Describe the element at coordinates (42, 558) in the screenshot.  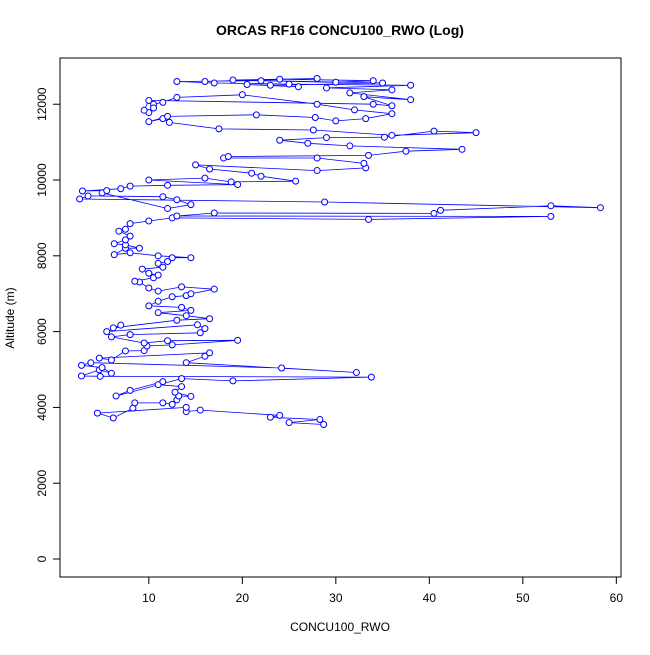
I see `y-tick-label: 0` at that location.